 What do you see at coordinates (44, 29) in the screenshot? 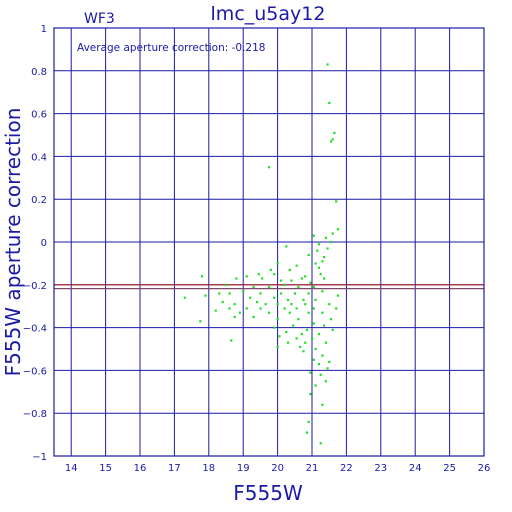
I see `y-tick-label: 1` at bounding box center [44, 29].